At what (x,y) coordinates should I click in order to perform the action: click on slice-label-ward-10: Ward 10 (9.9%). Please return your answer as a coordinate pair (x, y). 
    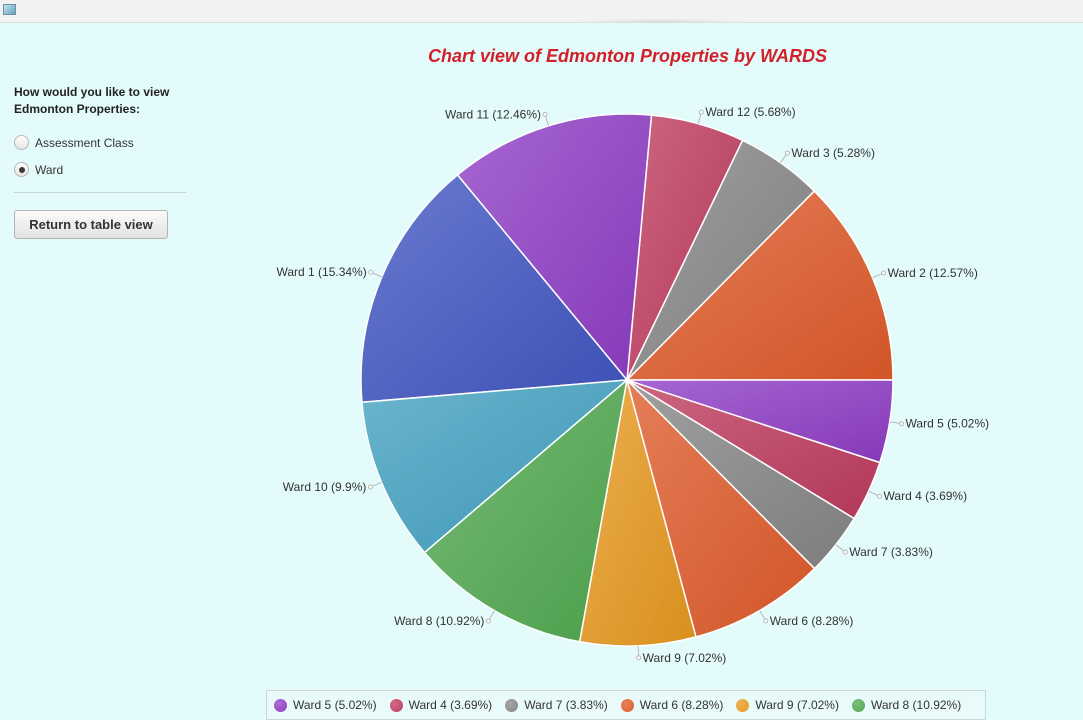
    Looking at the image, I should click on (325, 487).